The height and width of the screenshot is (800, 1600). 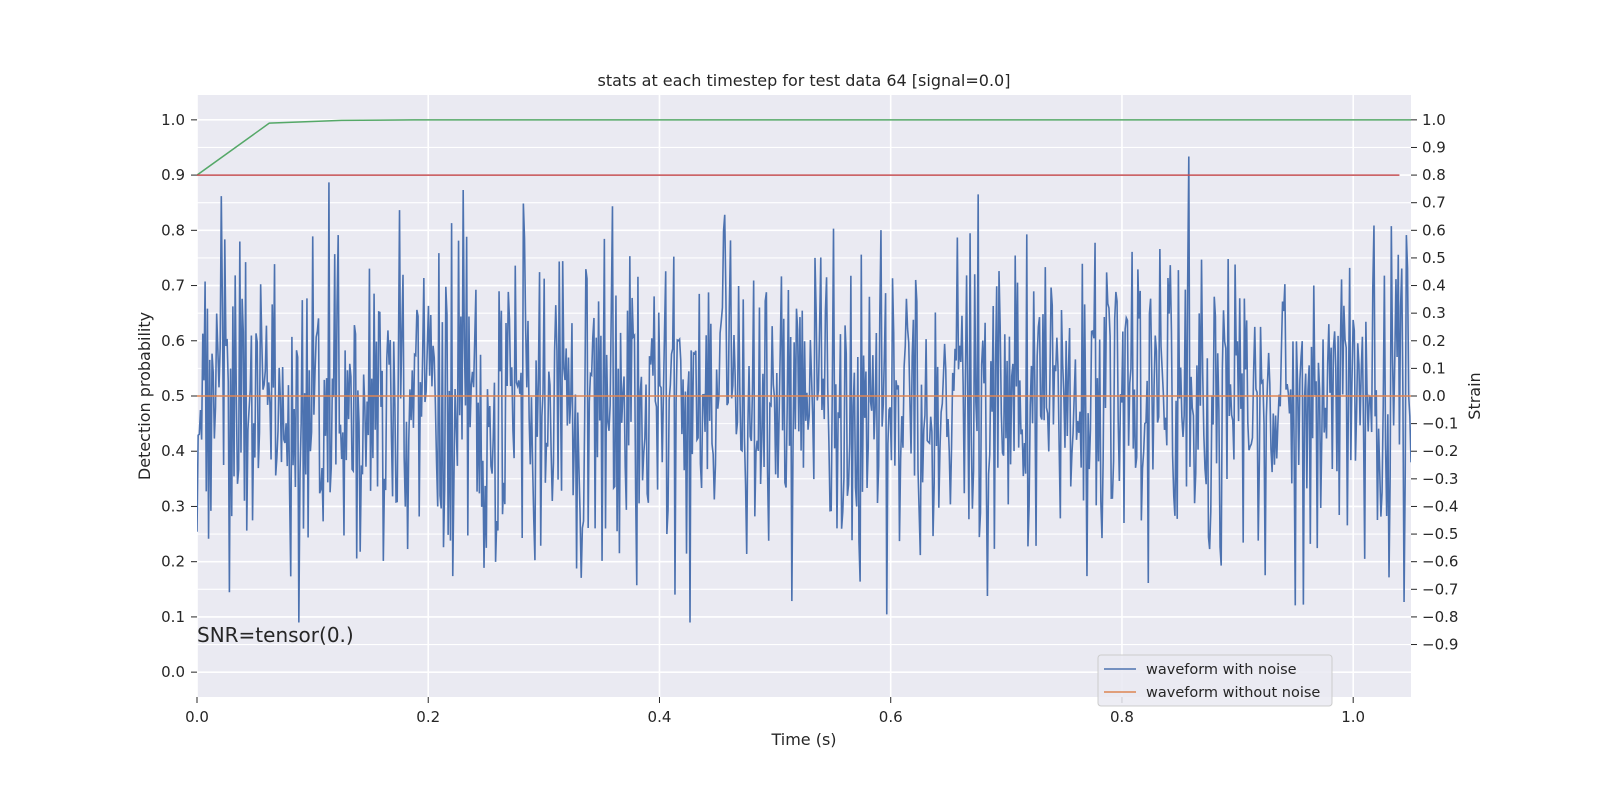 I want to click on y2-tick-label: 0.5, so click(x=1434, y=258).